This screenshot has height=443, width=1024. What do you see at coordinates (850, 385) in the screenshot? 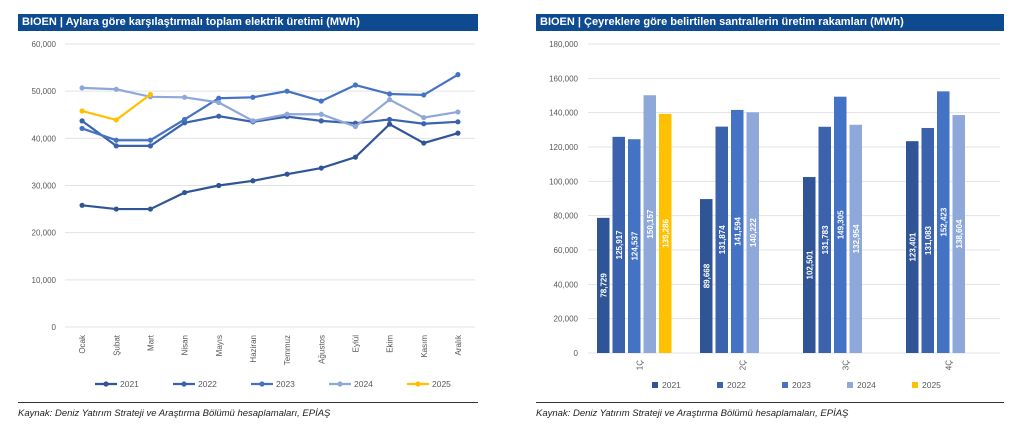
I see `legend-swatch-2024` at bounding box center [850, 385].